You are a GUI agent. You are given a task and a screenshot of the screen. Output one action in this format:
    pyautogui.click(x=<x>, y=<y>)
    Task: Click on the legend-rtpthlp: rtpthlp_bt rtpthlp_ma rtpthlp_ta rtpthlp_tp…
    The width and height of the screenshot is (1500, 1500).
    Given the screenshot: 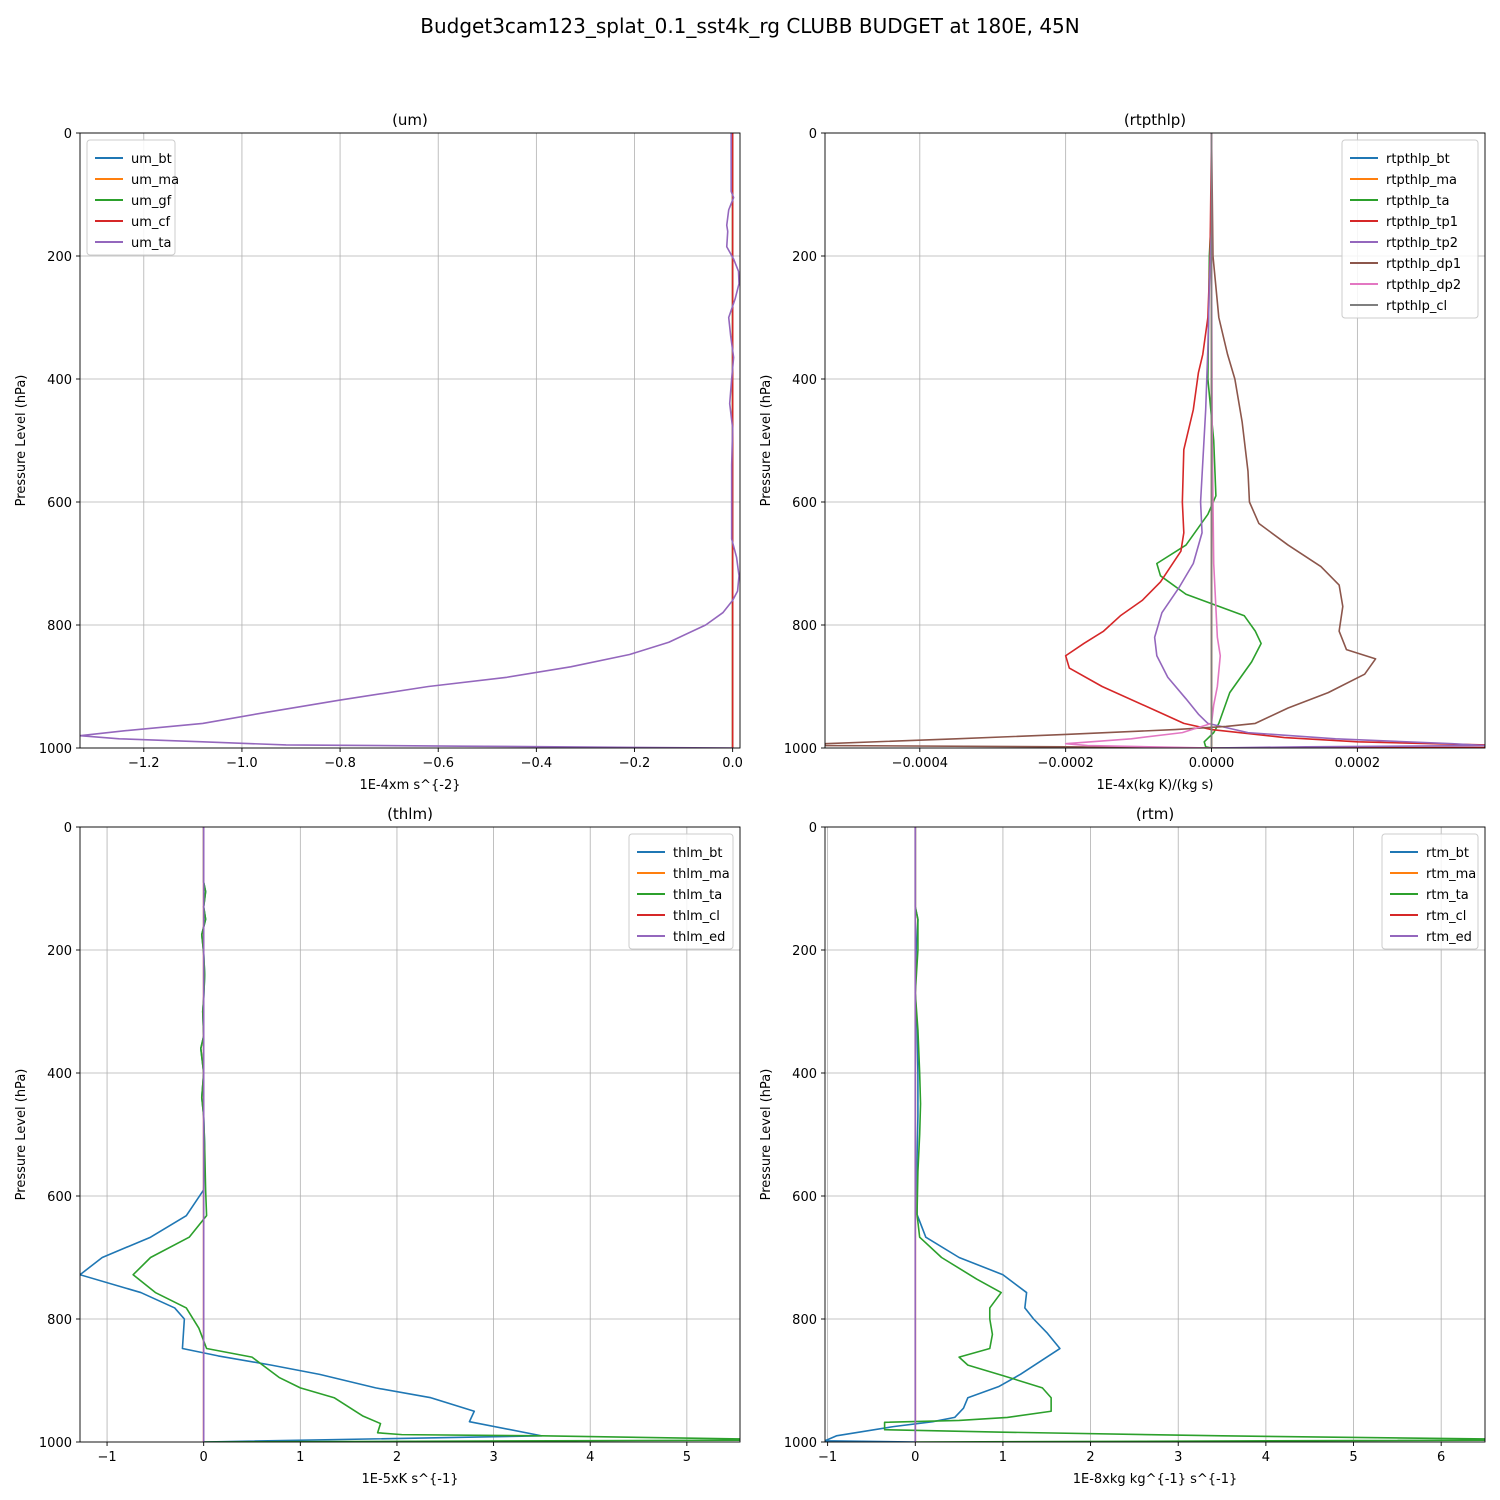 What is the action you would take?
    pyautogui.click(x=1410, y=229)
    